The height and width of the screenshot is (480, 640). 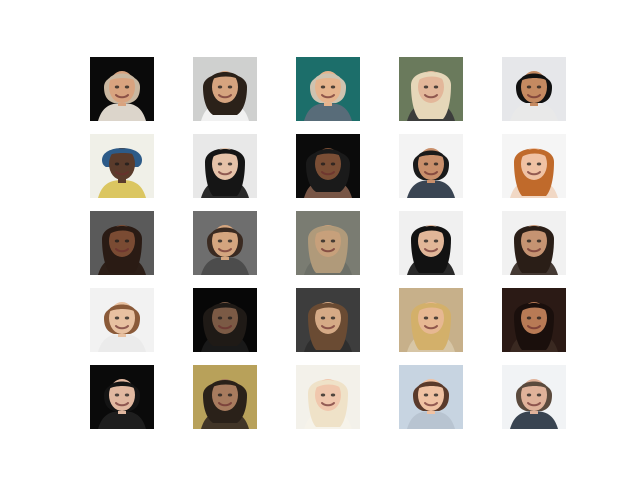 I want to click on face-tile-r3-c2, so click(x=225, y=243).